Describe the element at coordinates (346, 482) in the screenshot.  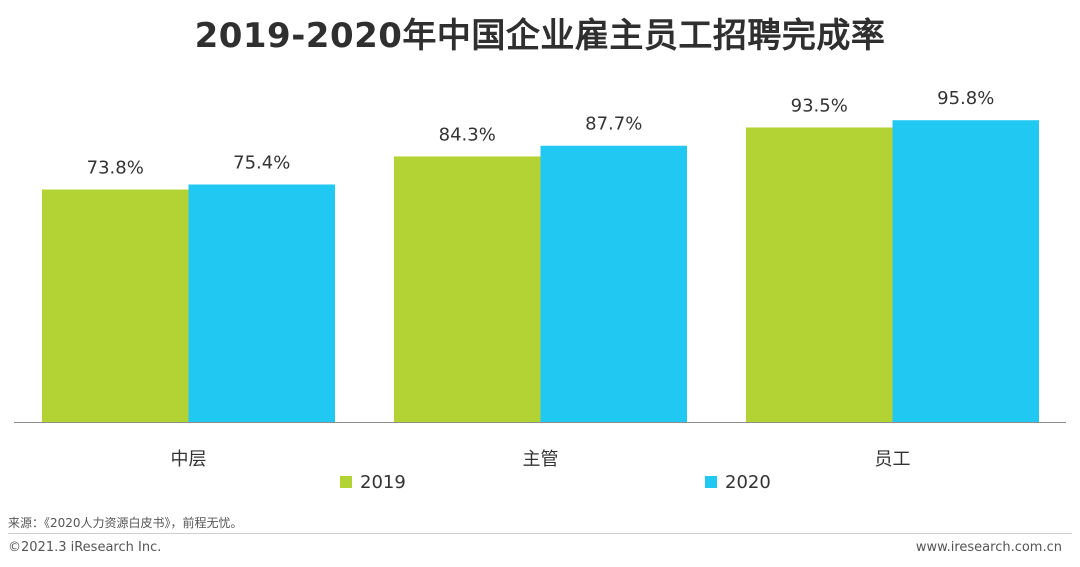
I see `legend-swatch-2019` at that location.